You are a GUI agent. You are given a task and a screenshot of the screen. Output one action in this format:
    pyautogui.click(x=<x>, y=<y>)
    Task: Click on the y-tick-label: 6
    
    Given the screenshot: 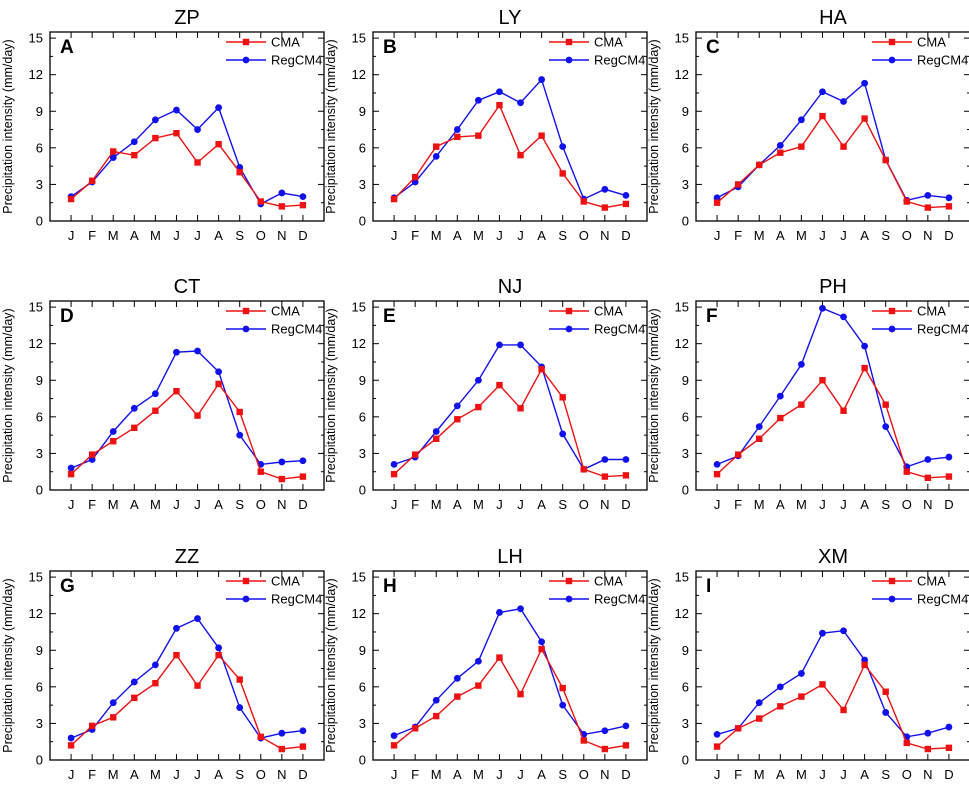 What is the action you would take?
    pyautogui.click(x=39, y=686)
    